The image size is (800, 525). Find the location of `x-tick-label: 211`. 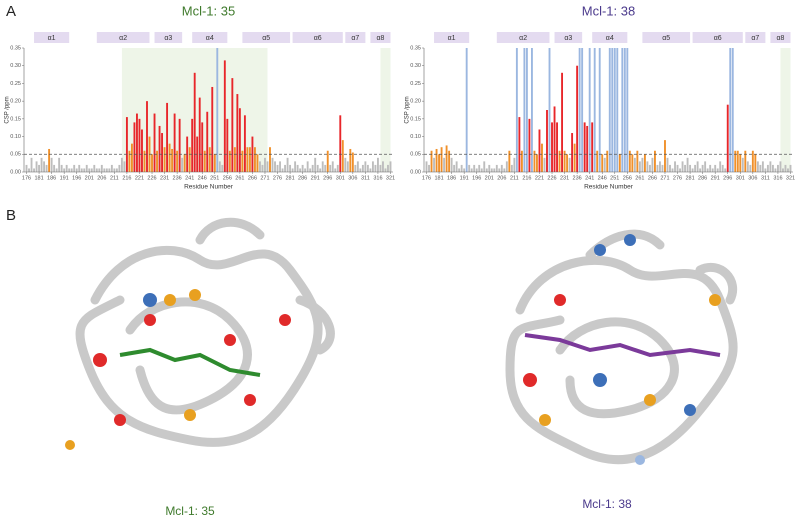

x-tick-label: 211 is located at coordinates (514, 178).